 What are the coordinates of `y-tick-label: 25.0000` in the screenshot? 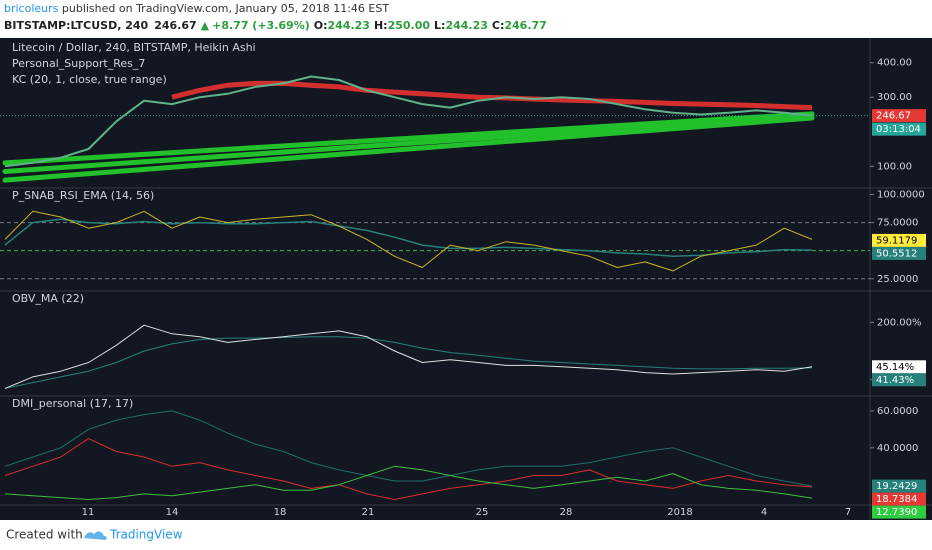 It's located at (897, 279).